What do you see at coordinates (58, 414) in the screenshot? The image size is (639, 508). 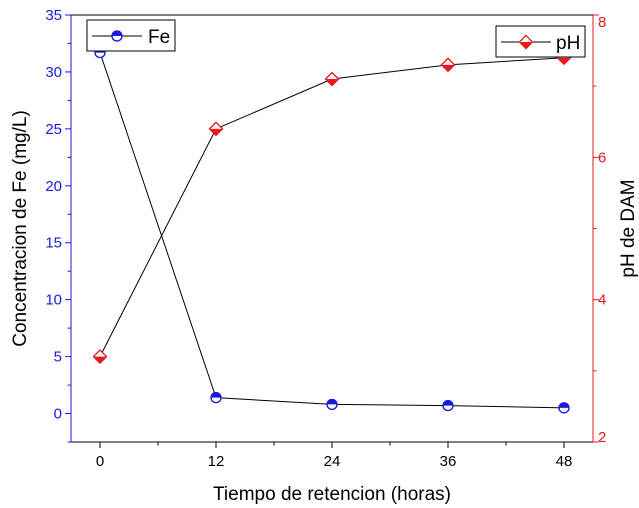 I see `y-left-tick-label: 0` at bounding box center [58, 414].